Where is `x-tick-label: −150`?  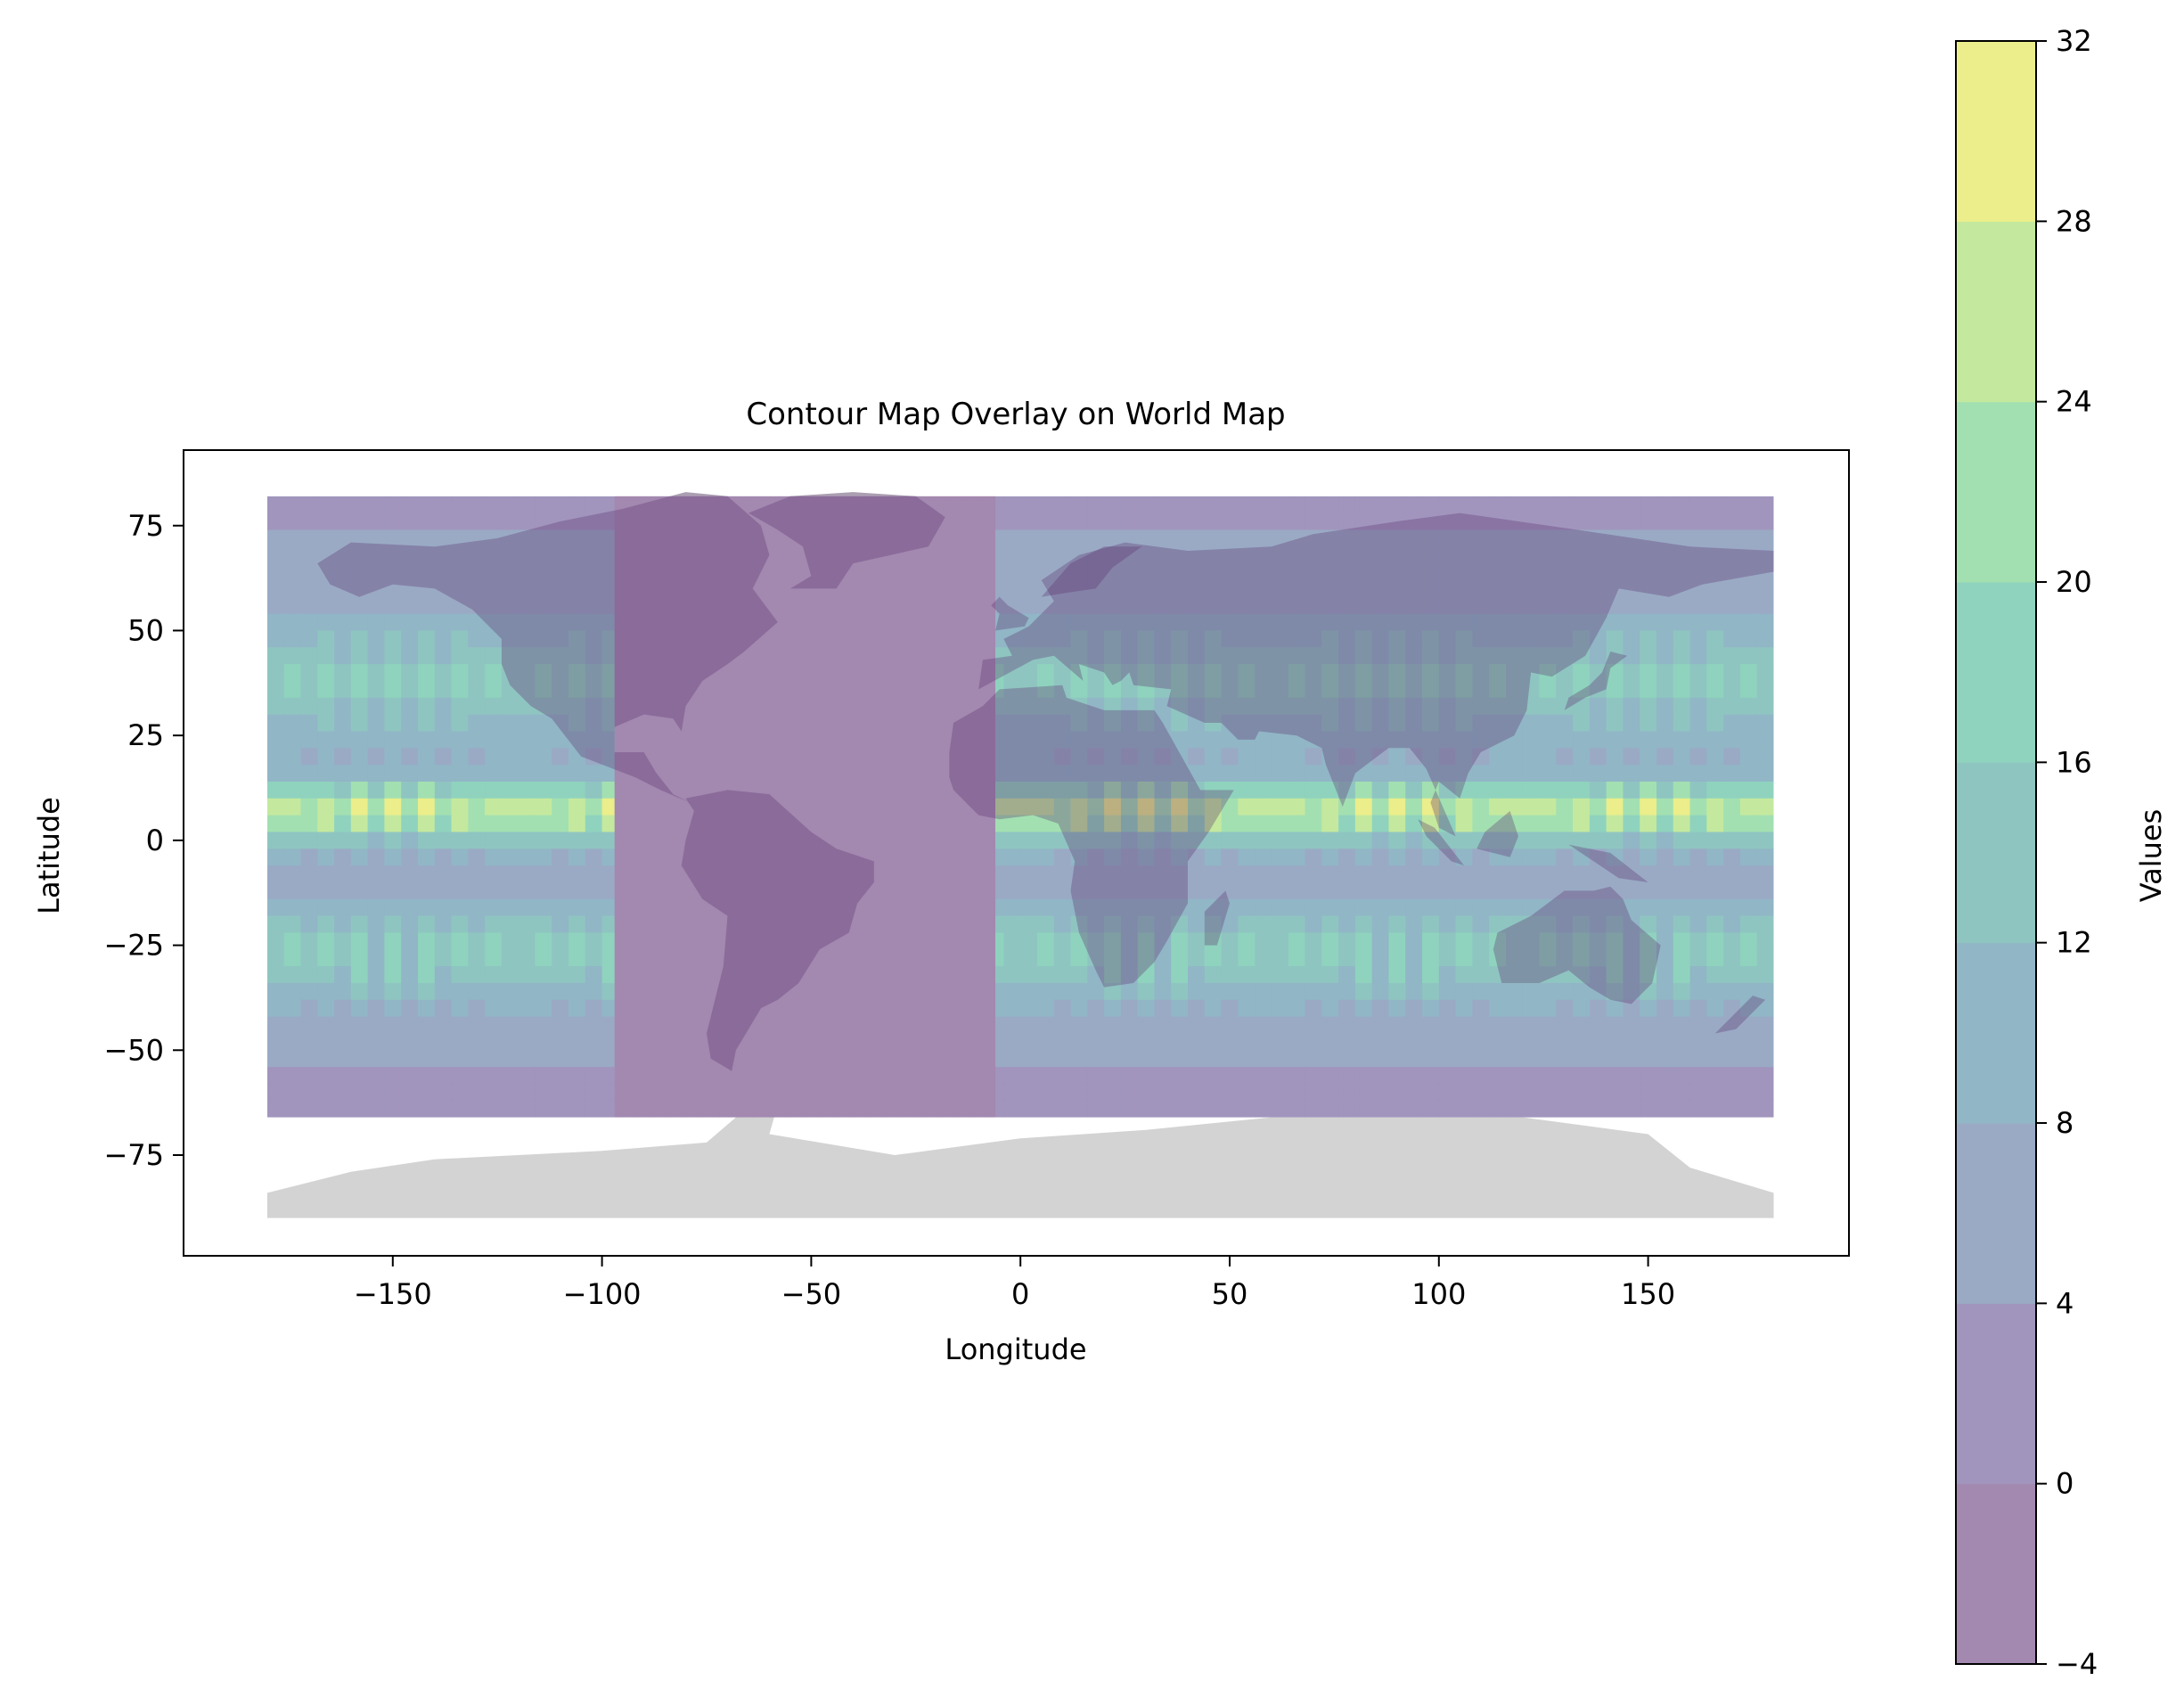 x-tick-label: −150 is located at coordinates (393, 1294).